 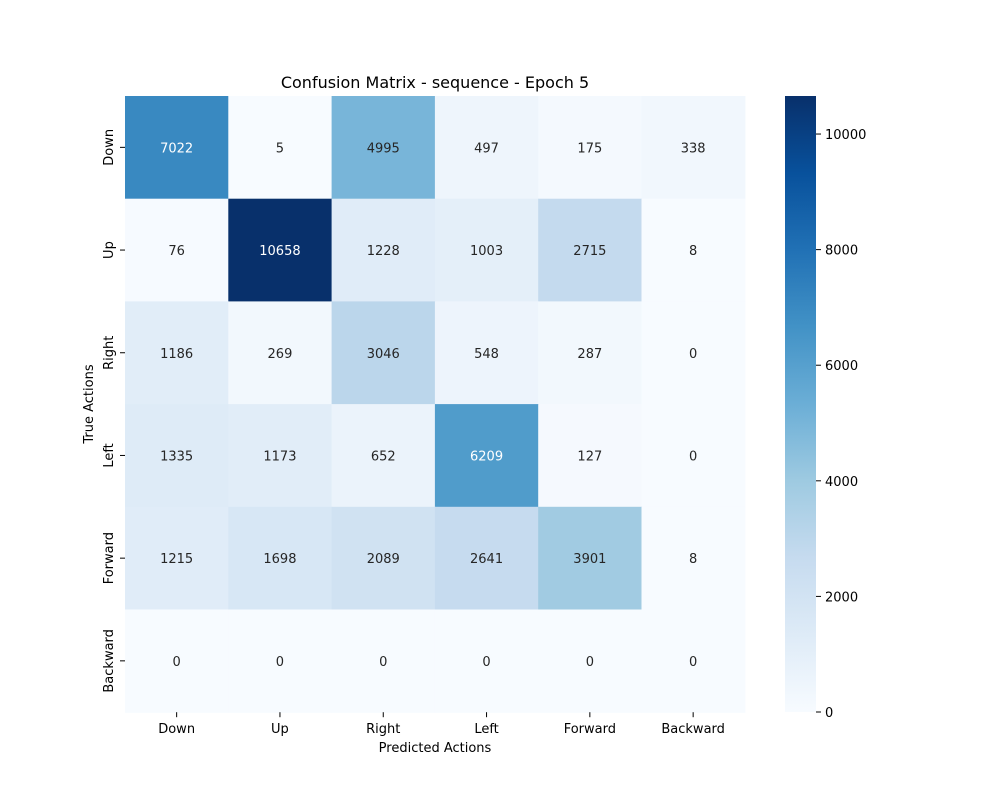 I want to click on y-axis-label: True Actions, so click(x=89, y=404).